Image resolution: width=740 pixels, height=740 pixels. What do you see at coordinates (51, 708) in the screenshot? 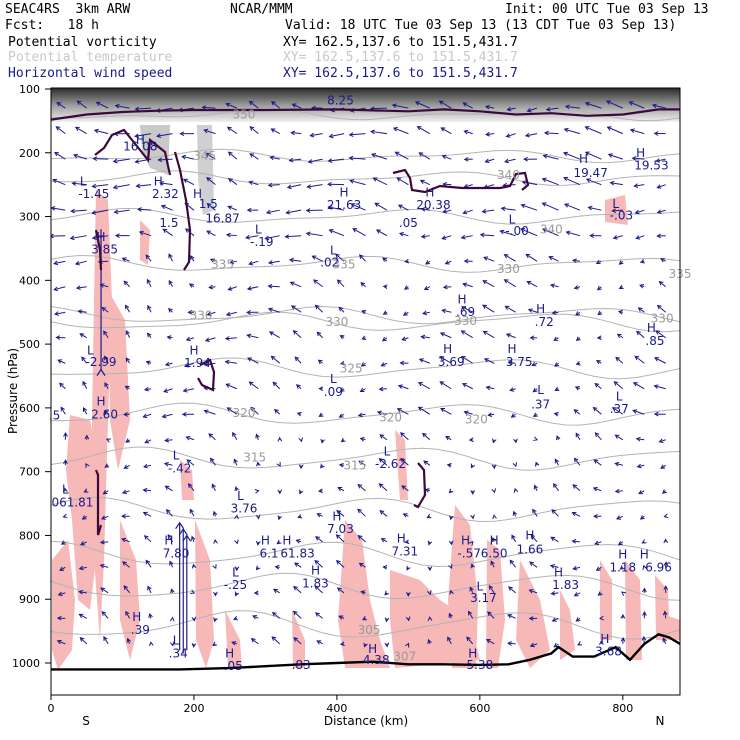
I see `x-tick-label: 0` at bounding box center [51, 708].